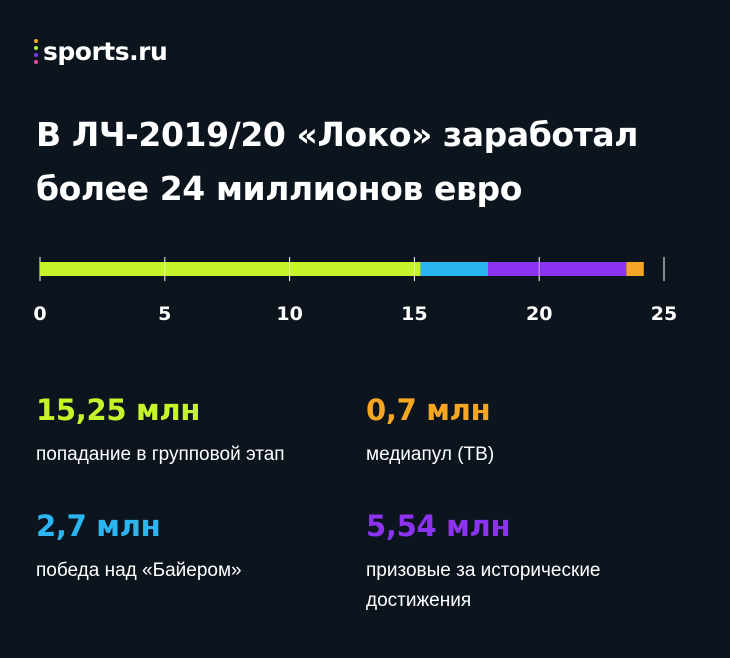  What do you see at coordinates (36, 51) in the screenshot?
I see `logo-dots-icon` at bounding box center [36, 51].